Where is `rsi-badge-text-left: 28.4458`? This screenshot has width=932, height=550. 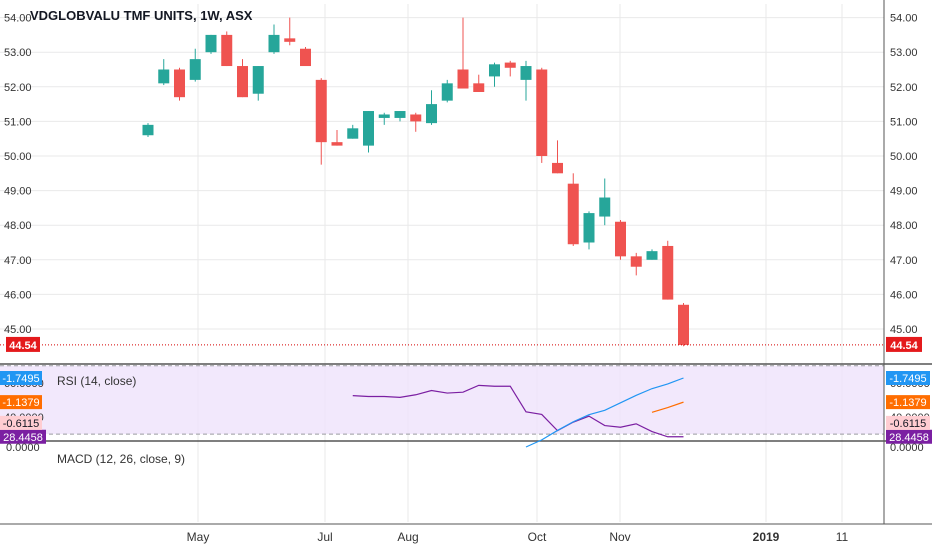
rsi-badge-text-left: 28.4458 is located at coordinates (23, 438).